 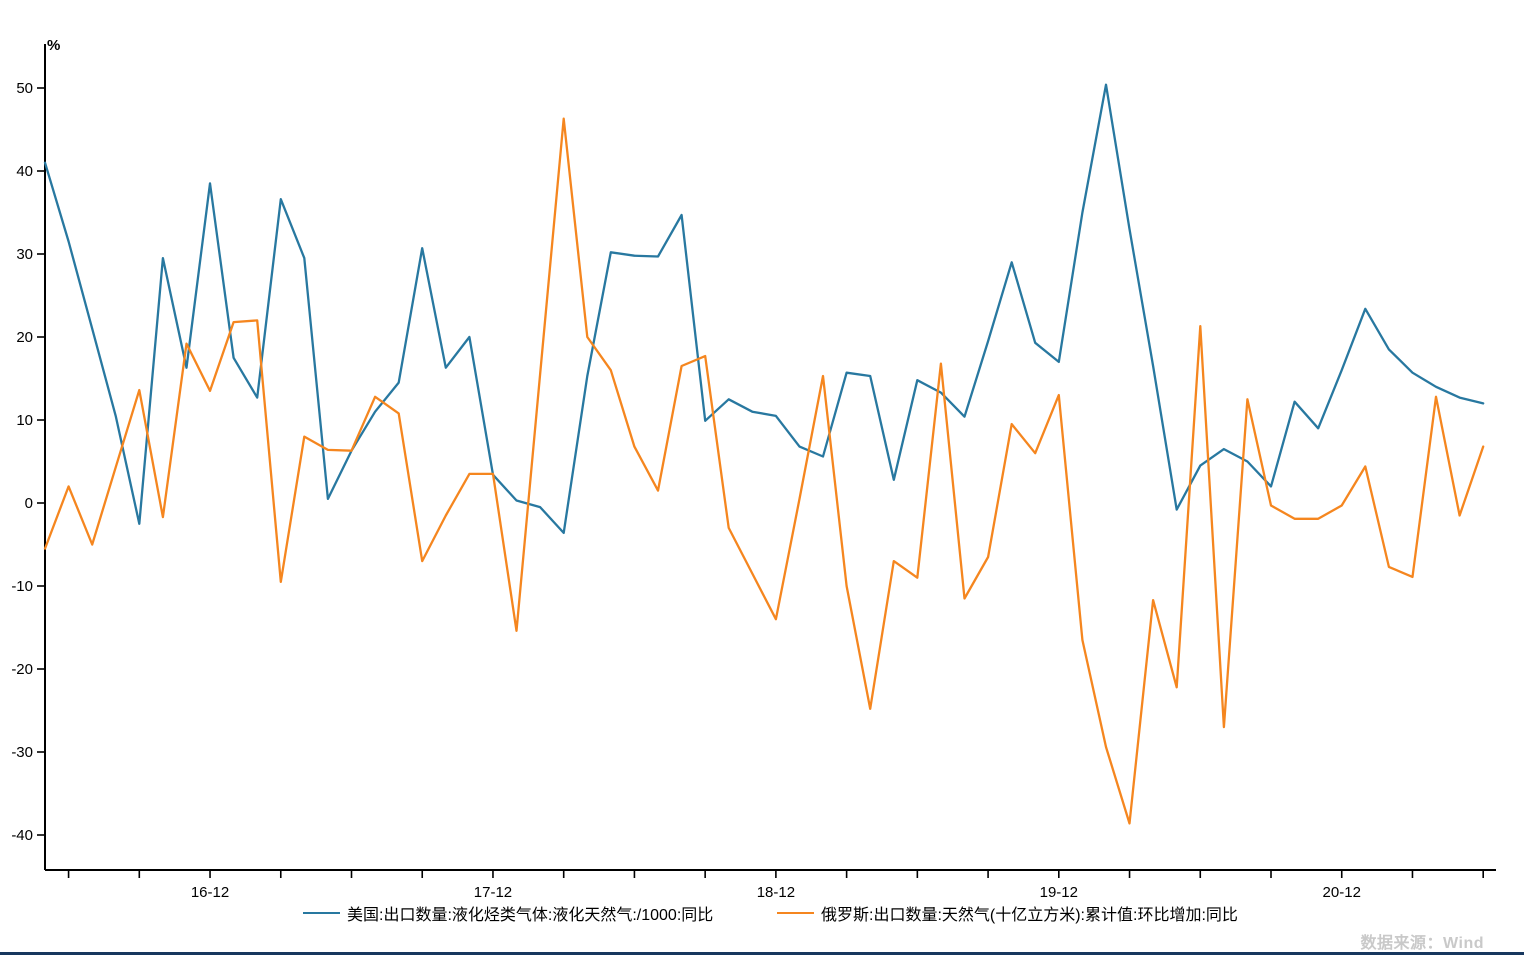 I want to click on y-tick-label: -40, so click(x=22, y=835).